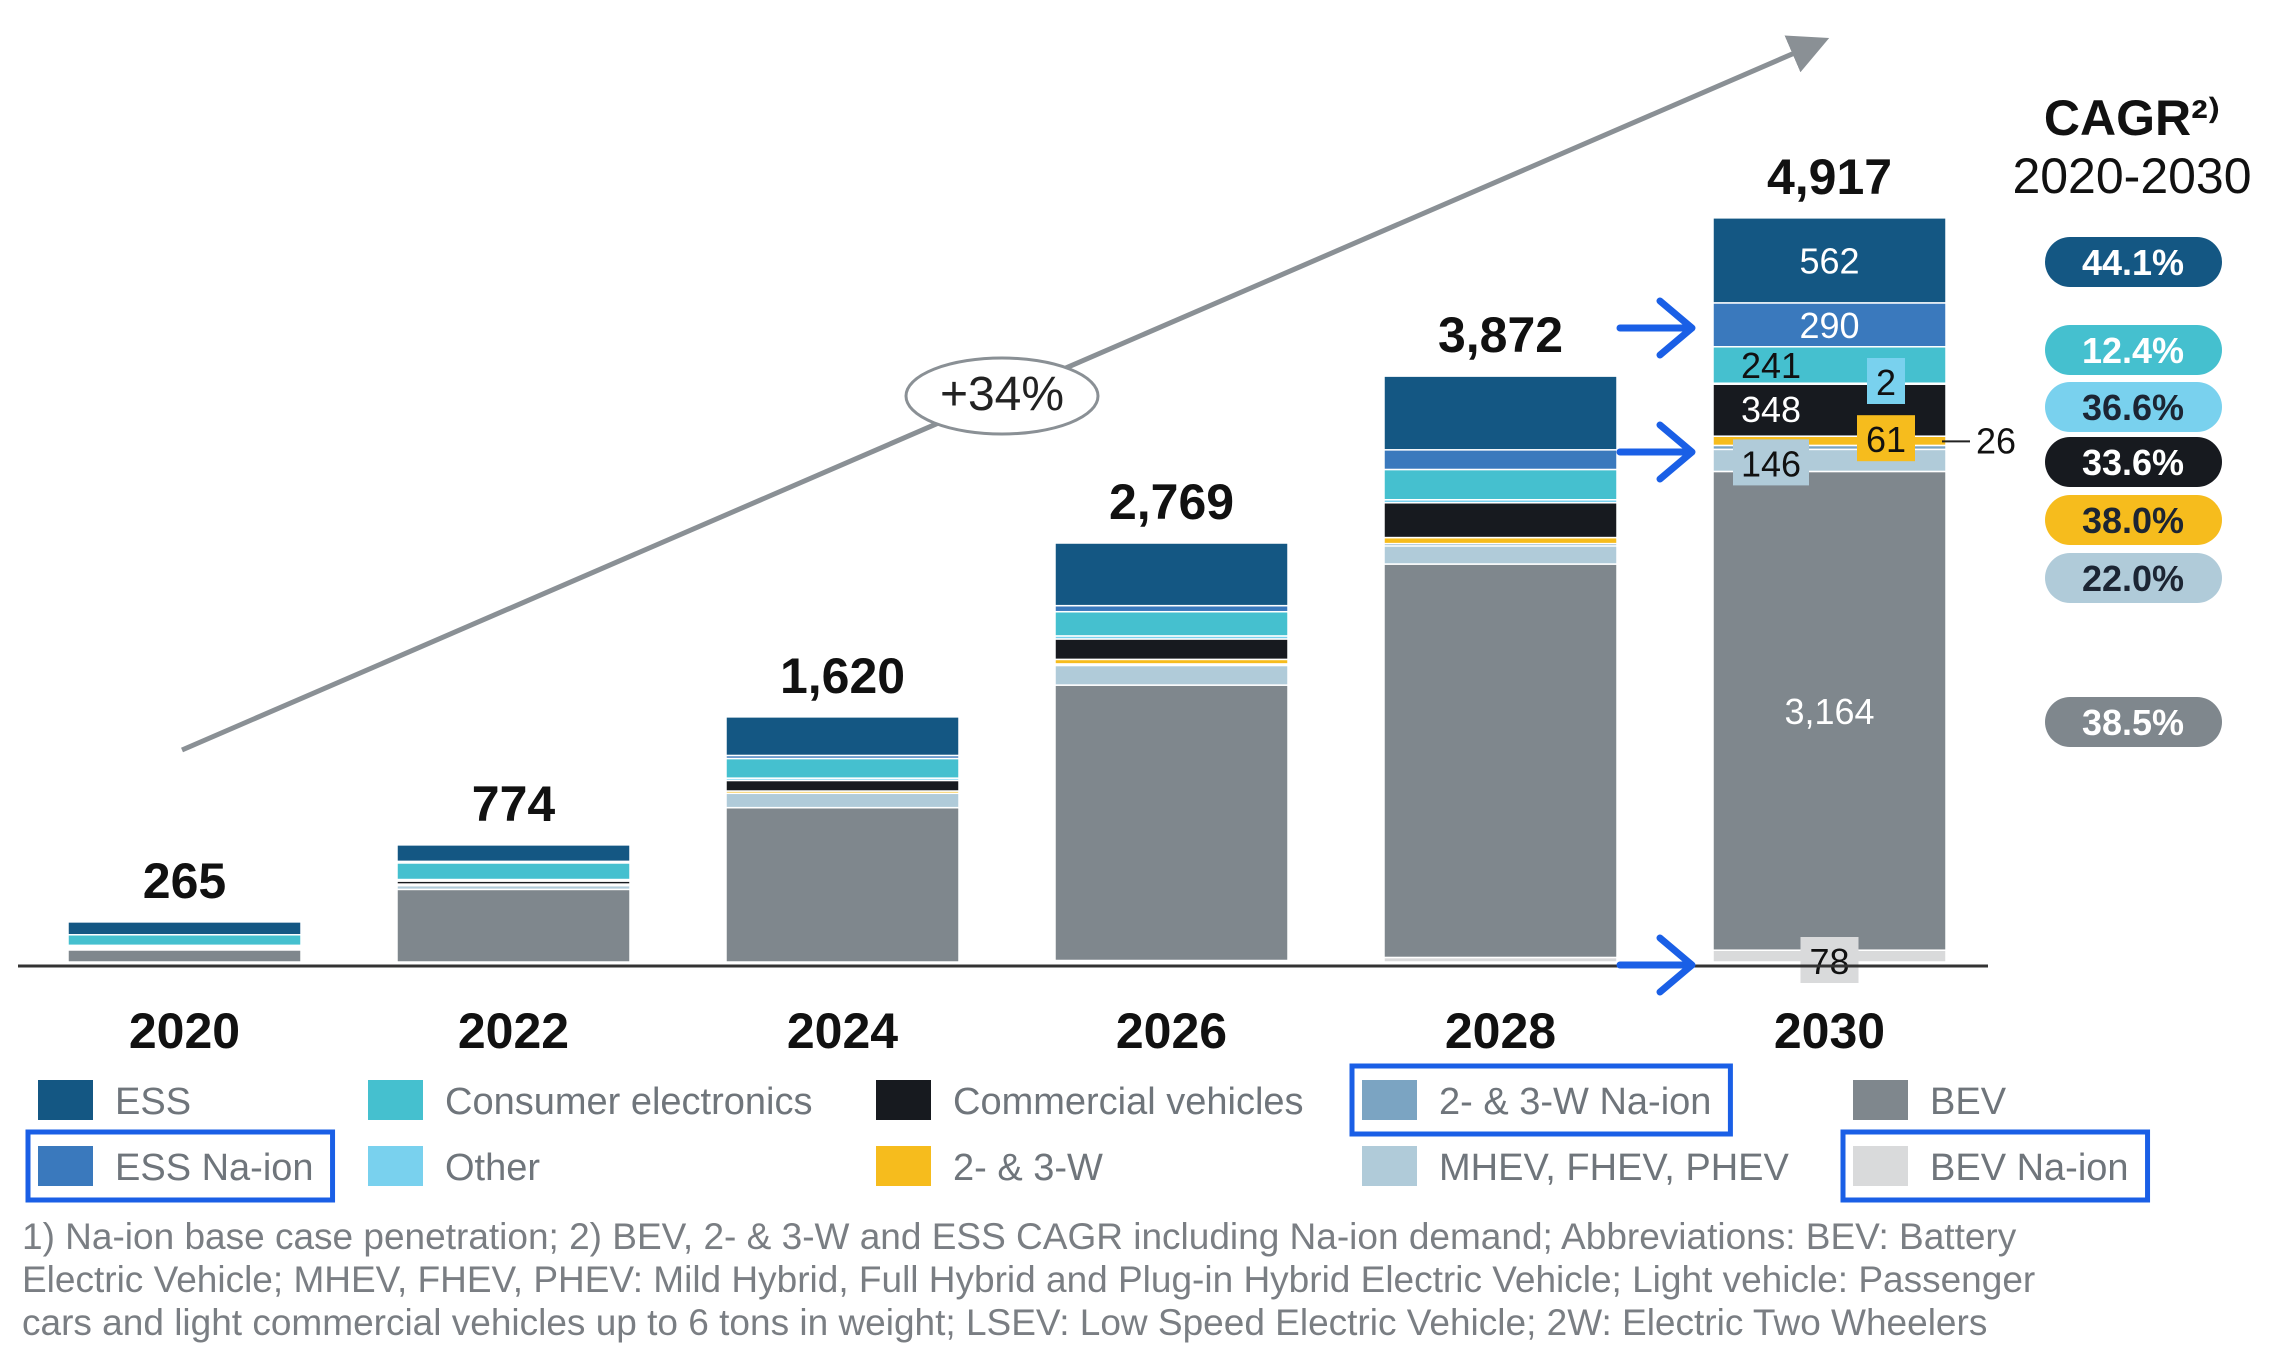  I want to click on data-label-box-bev_na, so click(1829, 960).